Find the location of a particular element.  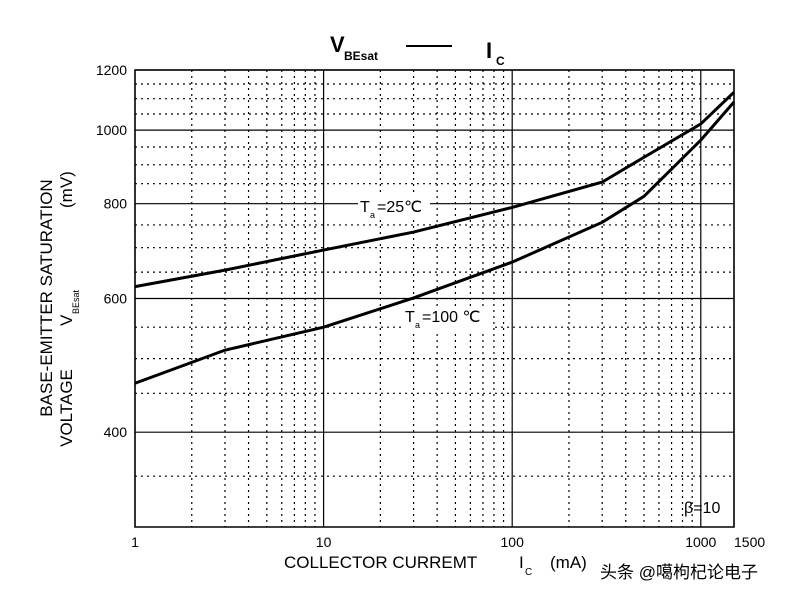

y-tick-label: 1000 is located at coordinates (111, 130).